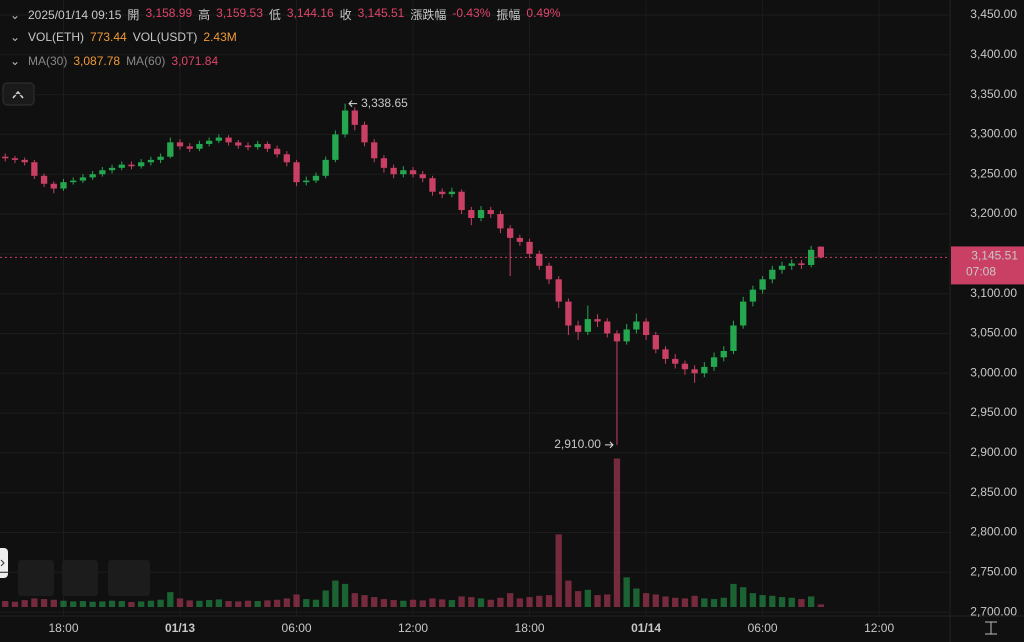  Describe the element at coordinates (577, 444) in the screenshot. I see `annotation-label: 2,910.00` at that location.